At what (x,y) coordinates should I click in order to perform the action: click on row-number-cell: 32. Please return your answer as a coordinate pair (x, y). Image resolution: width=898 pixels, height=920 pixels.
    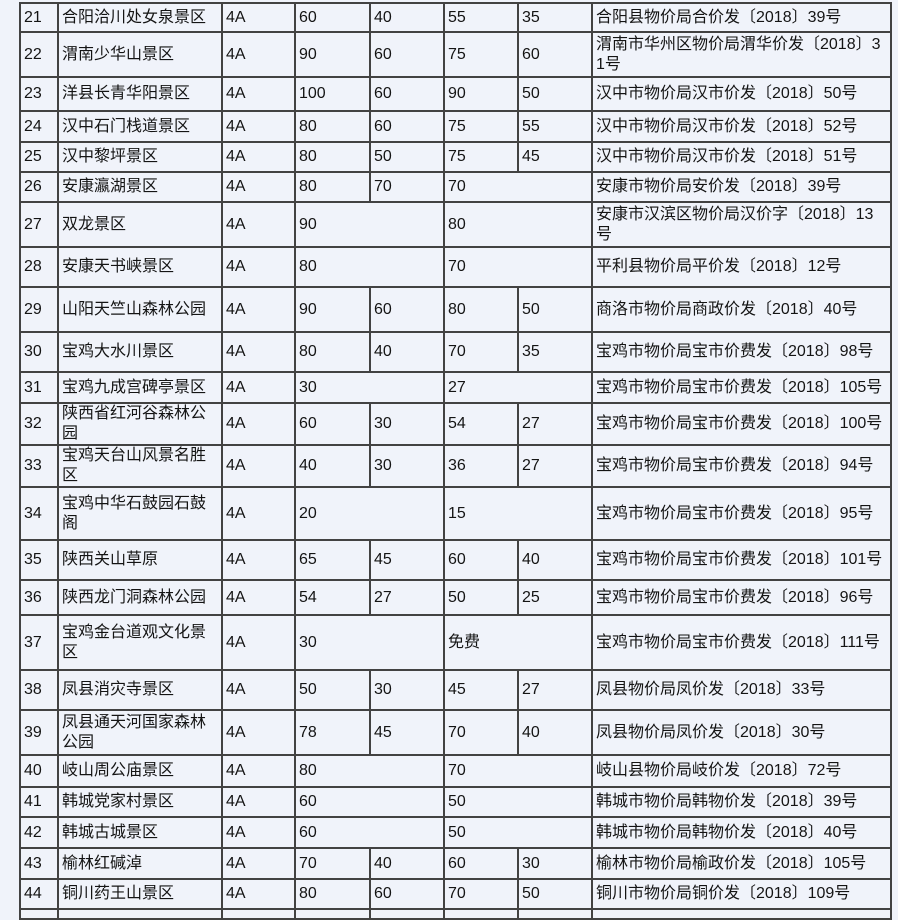
    Looking at the image, I should click on (39, 424).